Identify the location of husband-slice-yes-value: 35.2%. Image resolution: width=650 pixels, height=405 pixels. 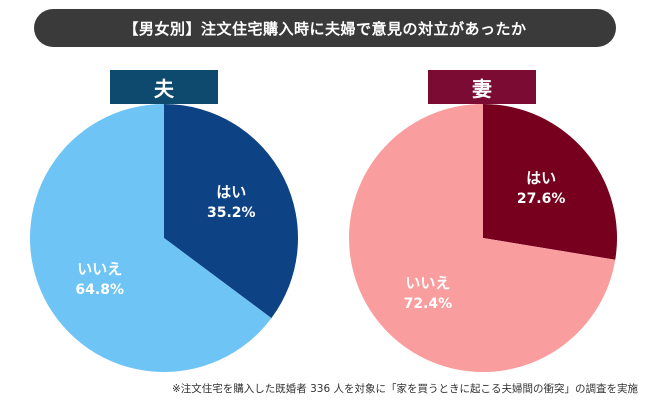
(231, 213).